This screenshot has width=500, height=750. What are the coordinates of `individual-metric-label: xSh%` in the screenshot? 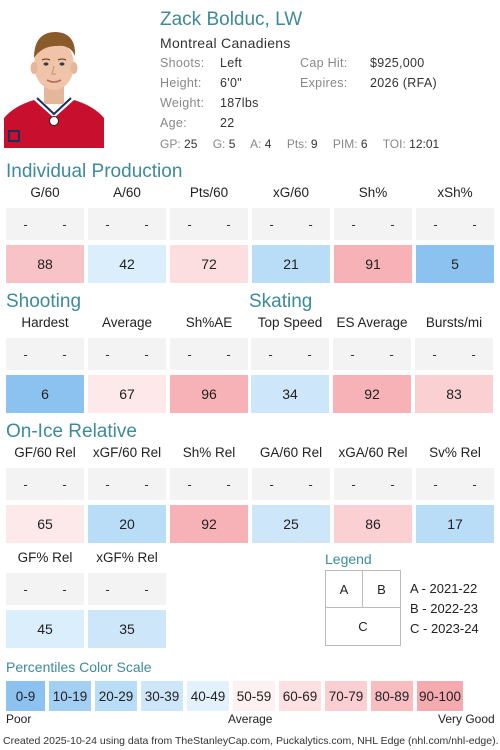 It's located at (455, 192).